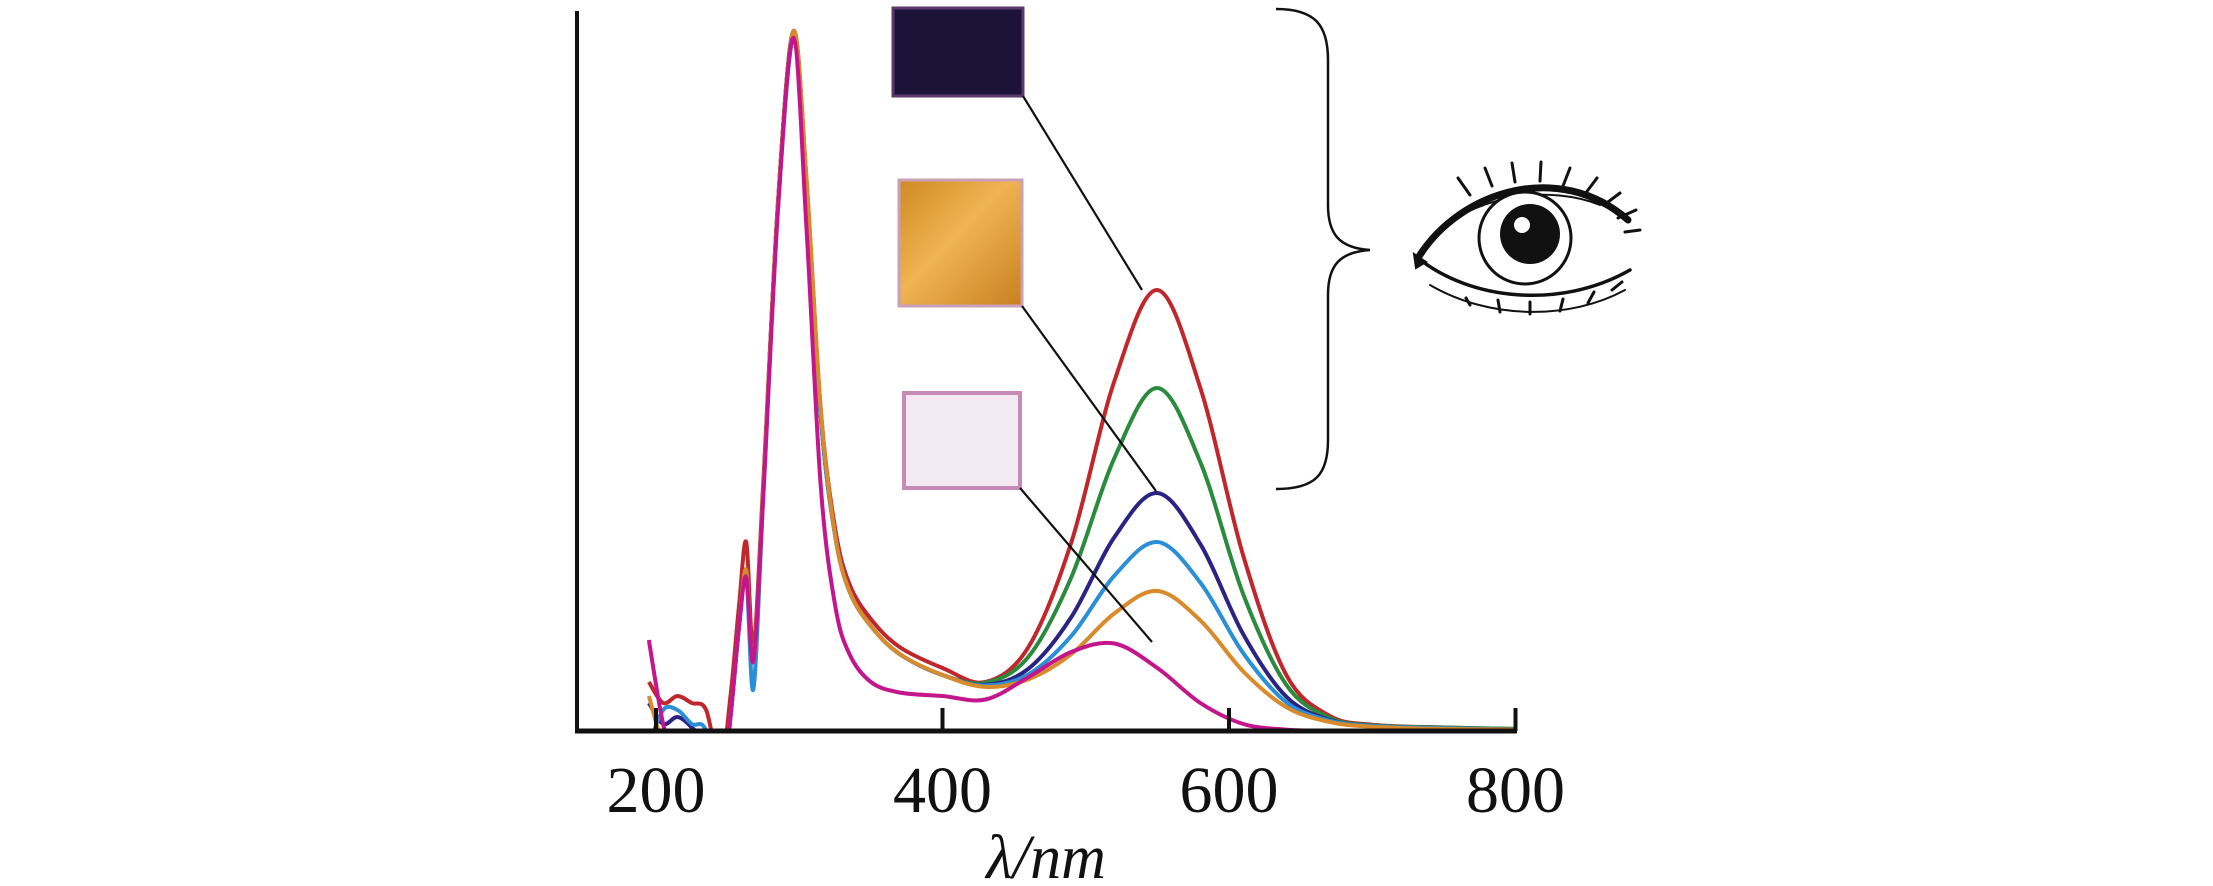  I want to click on leader-lines, so click(1088, 369).